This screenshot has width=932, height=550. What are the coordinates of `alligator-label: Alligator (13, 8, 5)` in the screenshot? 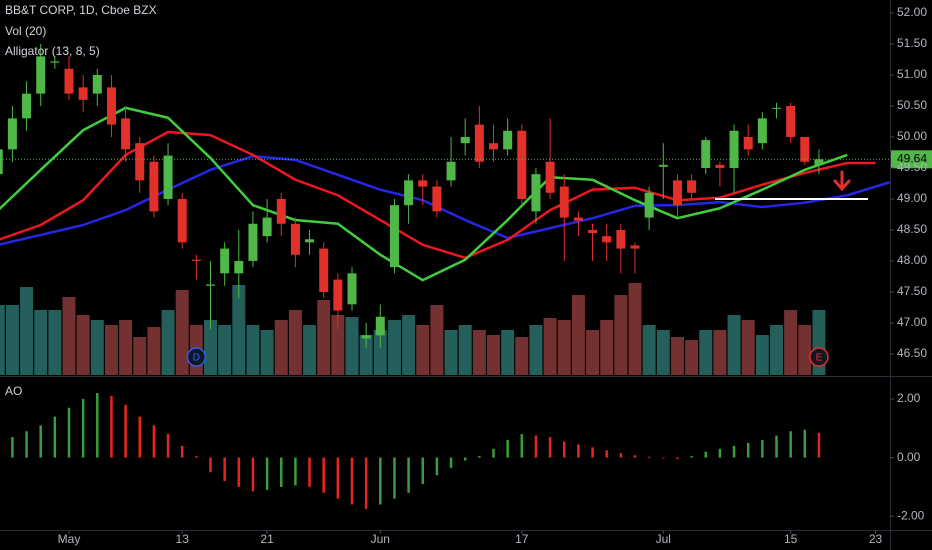 It's located at (52, 51).